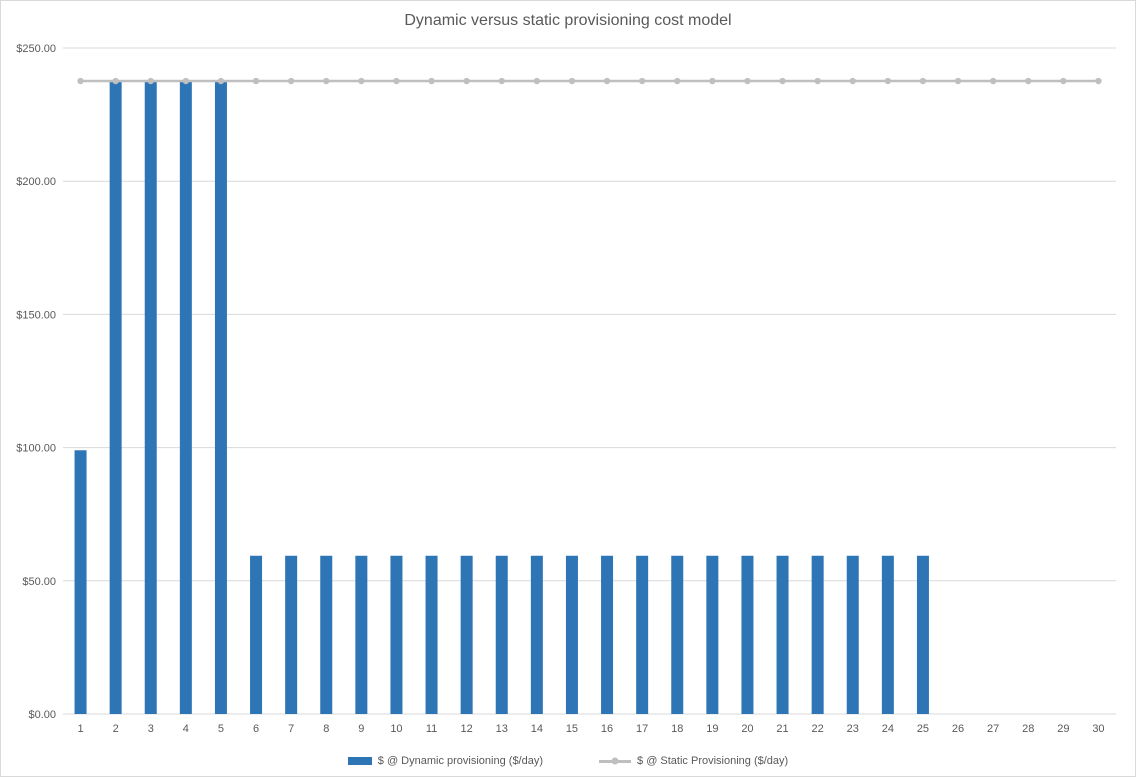  Describe the element at coordinates (396, 729) in the screenshot. I see `x-tick-label-10: 10` at that location.